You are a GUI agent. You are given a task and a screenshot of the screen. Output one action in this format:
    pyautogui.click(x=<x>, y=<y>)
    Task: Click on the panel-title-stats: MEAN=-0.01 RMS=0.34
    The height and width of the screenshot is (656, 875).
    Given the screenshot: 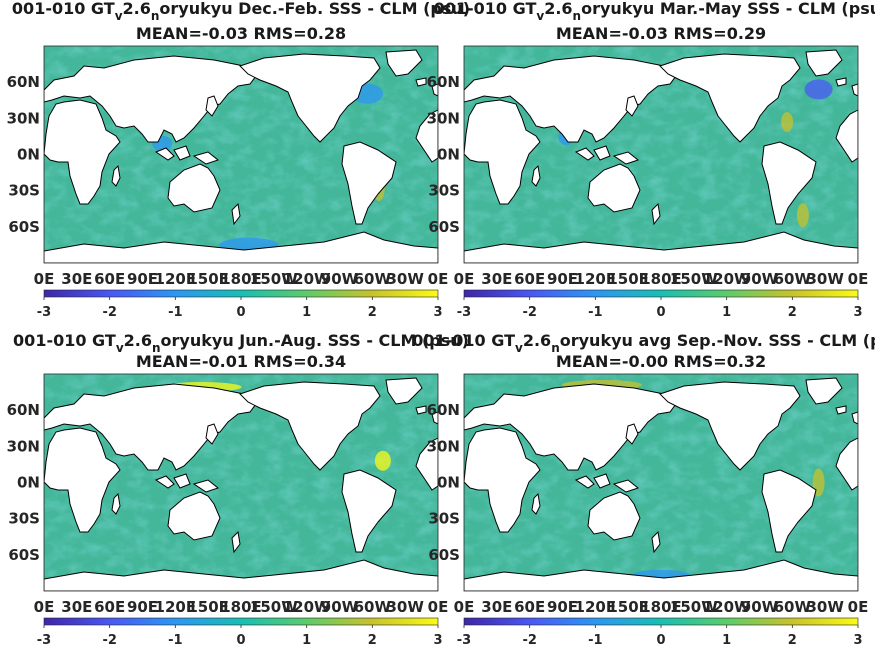 What is the action you would take?
    pyautogui.click(x=241, y=361)
    